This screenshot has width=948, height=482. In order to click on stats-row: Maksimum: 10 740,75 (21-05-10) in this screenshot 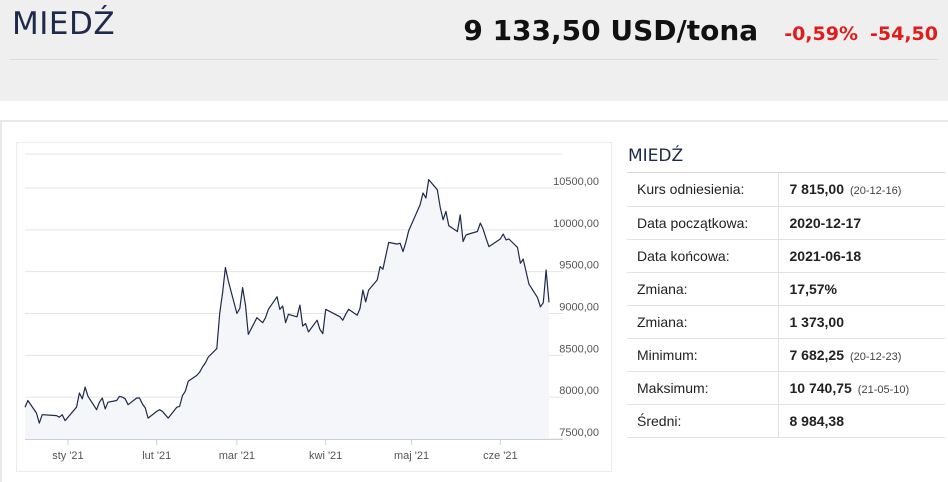, I will do `click(786, 388)`.